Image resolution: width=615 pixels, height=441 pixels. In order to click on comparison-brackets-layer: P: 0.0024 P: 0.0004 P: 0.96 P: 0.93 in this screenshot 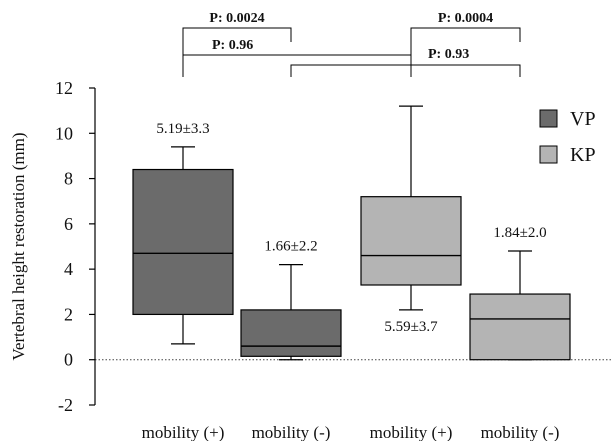, I will do `click(351, 44)`.